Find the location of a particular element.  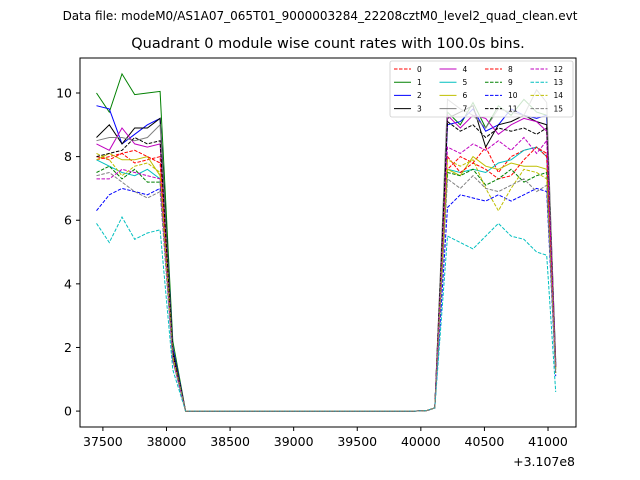

y-tick-label: 2 is located at coordinates (68, 347).